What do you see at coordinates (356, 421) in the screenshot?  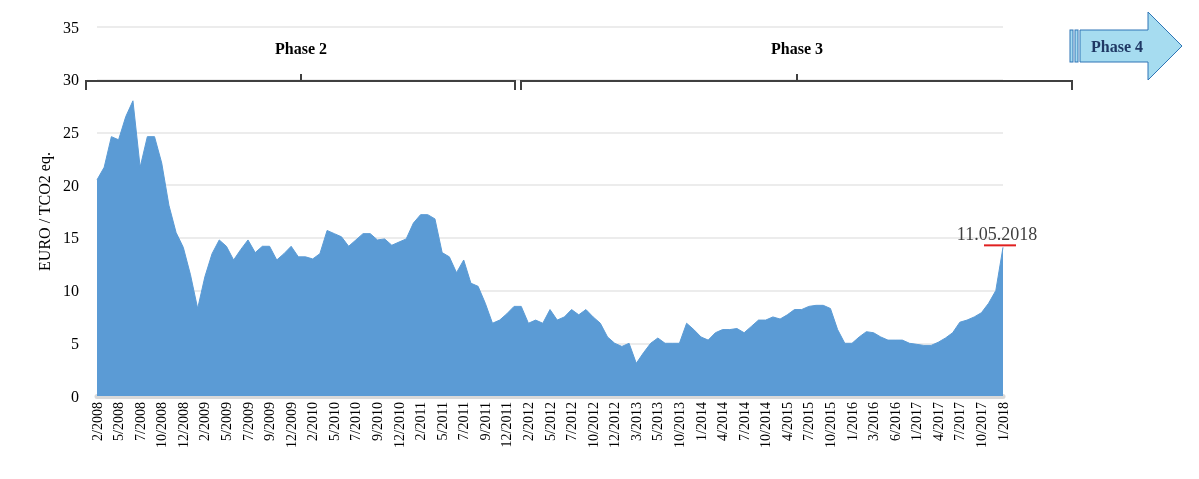 I see `x-tick-label: 7/2010` at bounding box center [356, 421].